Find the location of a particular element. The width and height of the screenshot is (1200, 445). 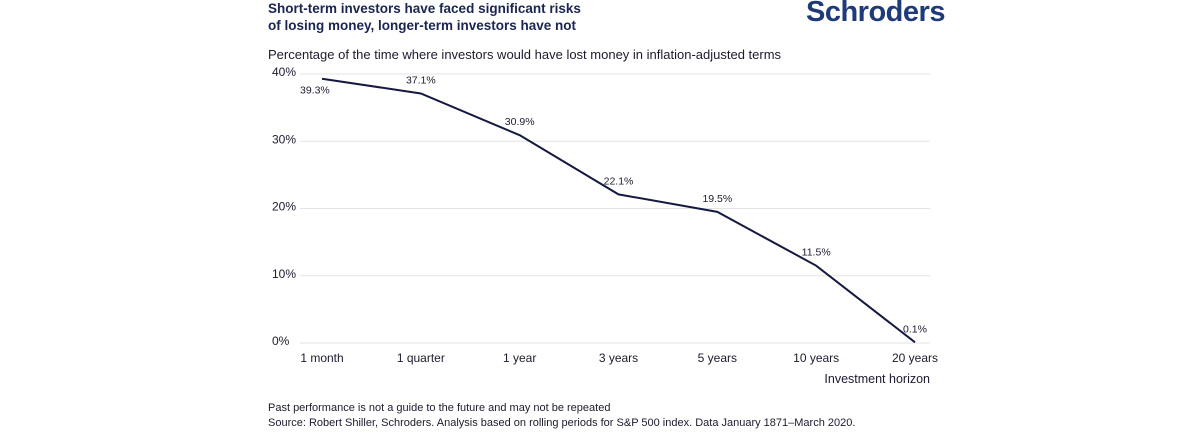

data-label: 19.5% is located at coordinates (717, 199).